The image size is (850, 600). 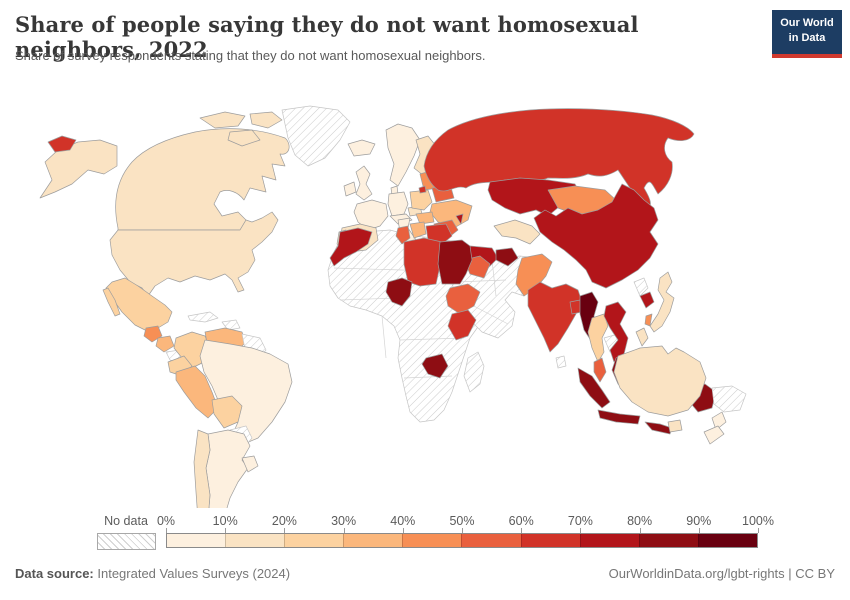 I want to click on no-data-swatch, so click(x=126, y=541).